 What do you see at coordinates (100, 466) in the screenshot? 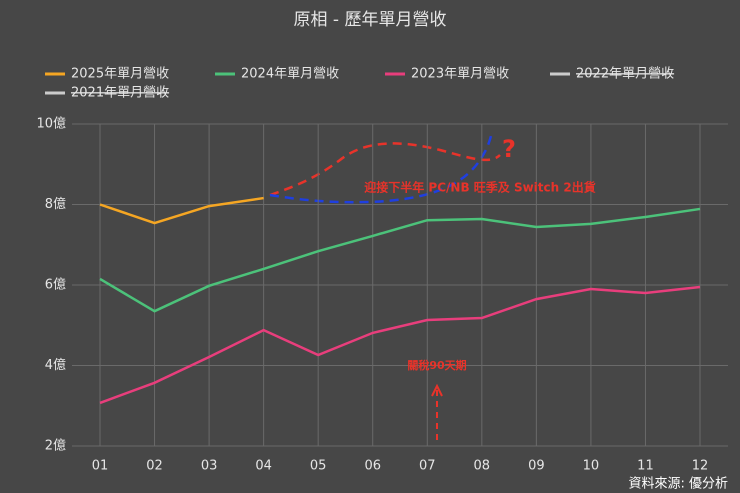
I see `x-tick-label: 01` at bounding box center [100, 466].